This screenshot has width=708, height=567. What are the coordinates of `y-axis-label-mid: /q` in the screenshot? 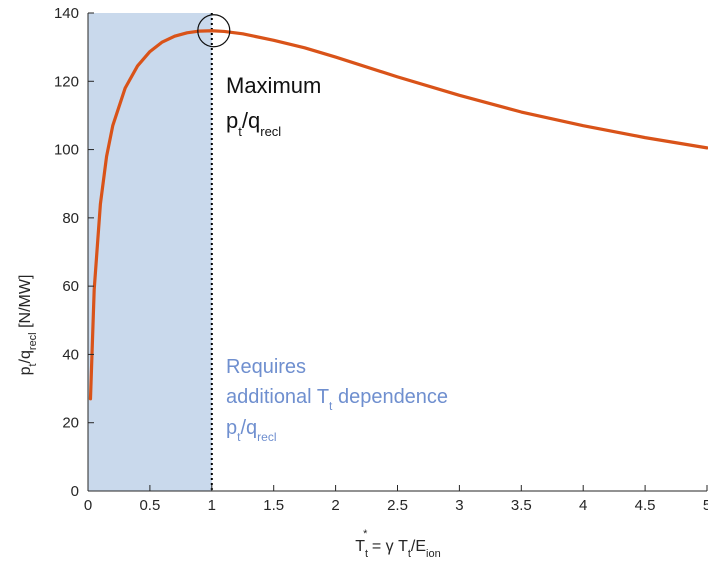 It's located at (25, 356).